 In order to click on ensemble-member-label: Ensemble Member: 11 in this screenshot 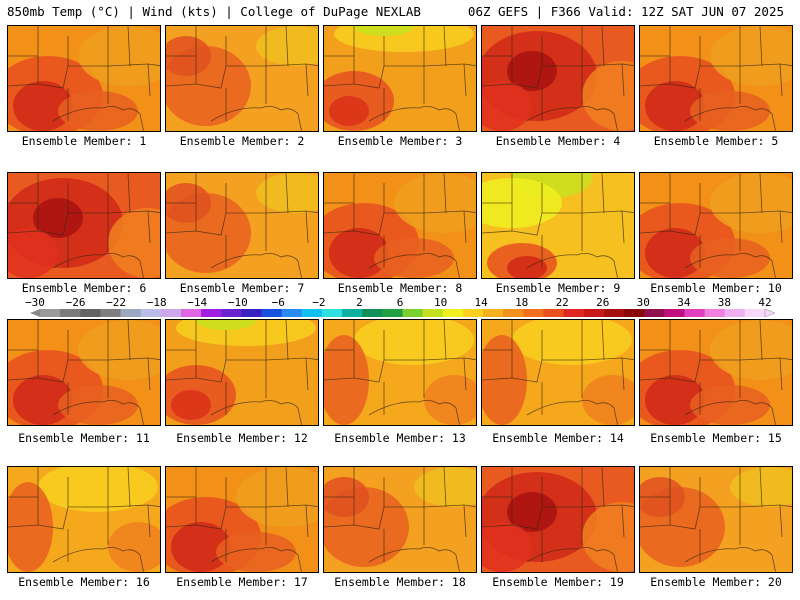, I will do `click(84, 438)`.